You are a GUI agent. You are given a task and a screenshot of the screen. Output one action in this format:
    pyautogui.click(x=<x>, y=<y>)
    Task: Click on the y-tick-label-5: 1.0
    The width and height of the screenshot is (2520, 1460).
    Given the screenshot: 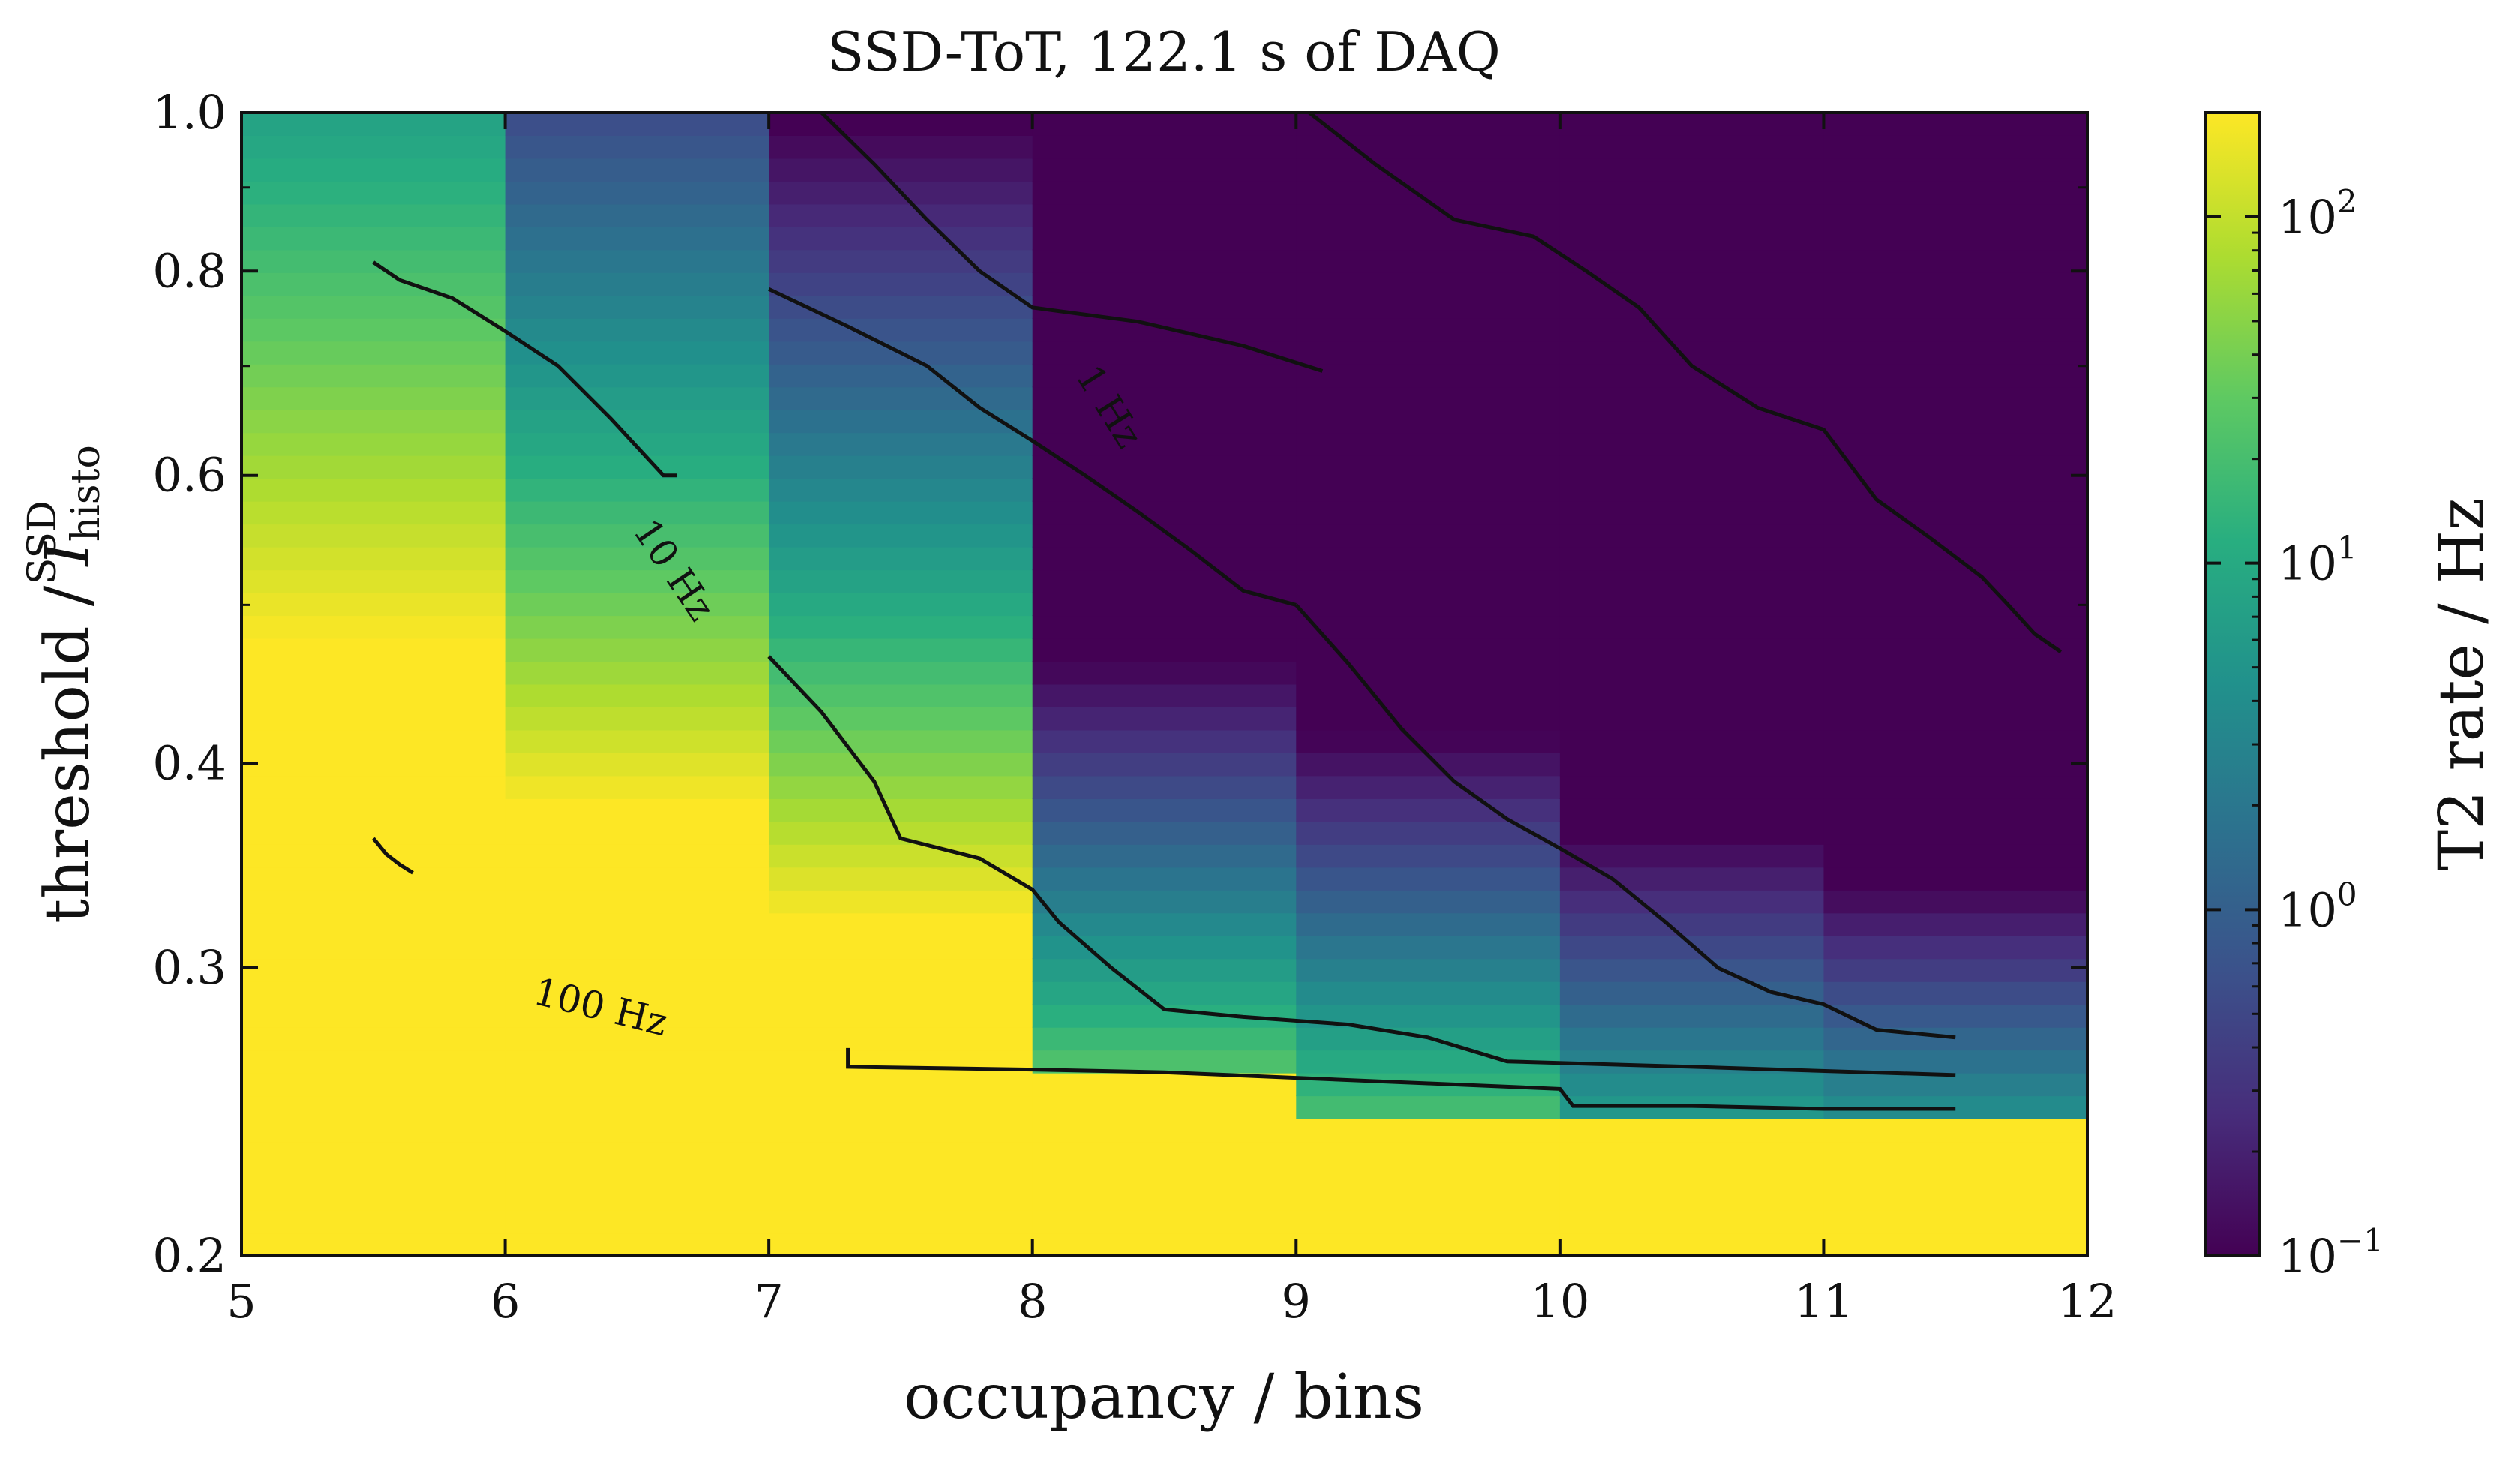 What is the action you would take?
    pyautogui.click(x=189, y=112)
    